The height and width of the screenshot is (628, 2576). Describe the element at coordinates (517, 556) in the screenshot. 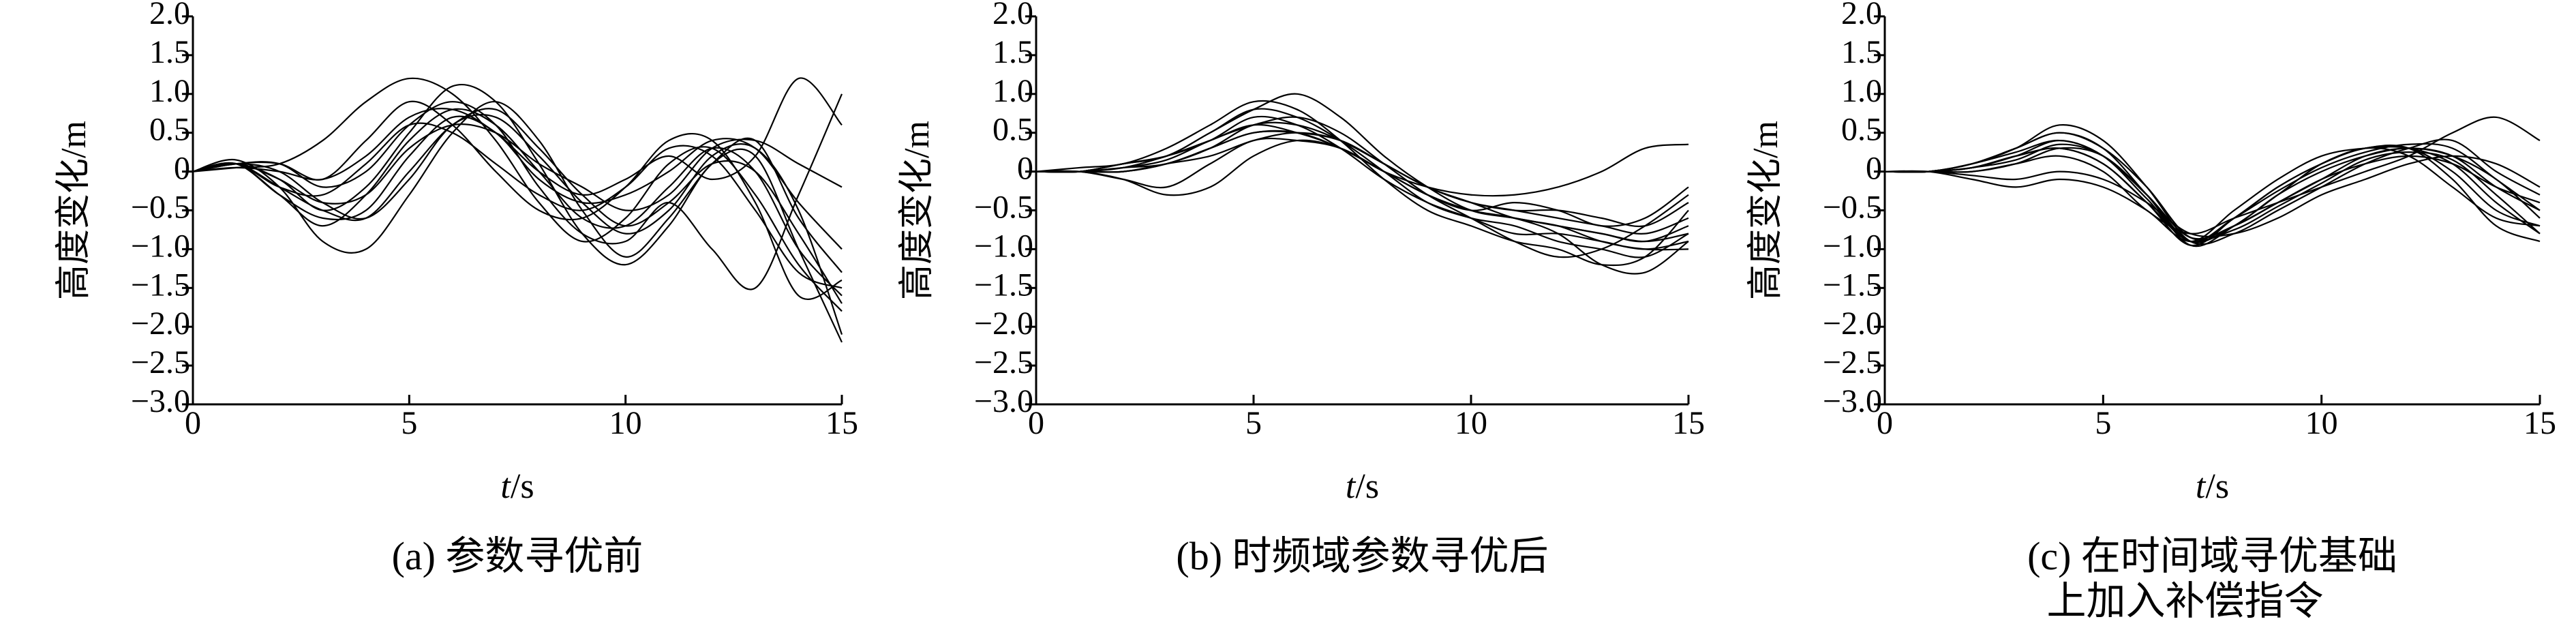

I see `caption: (a) 参数寻优前` at that location.